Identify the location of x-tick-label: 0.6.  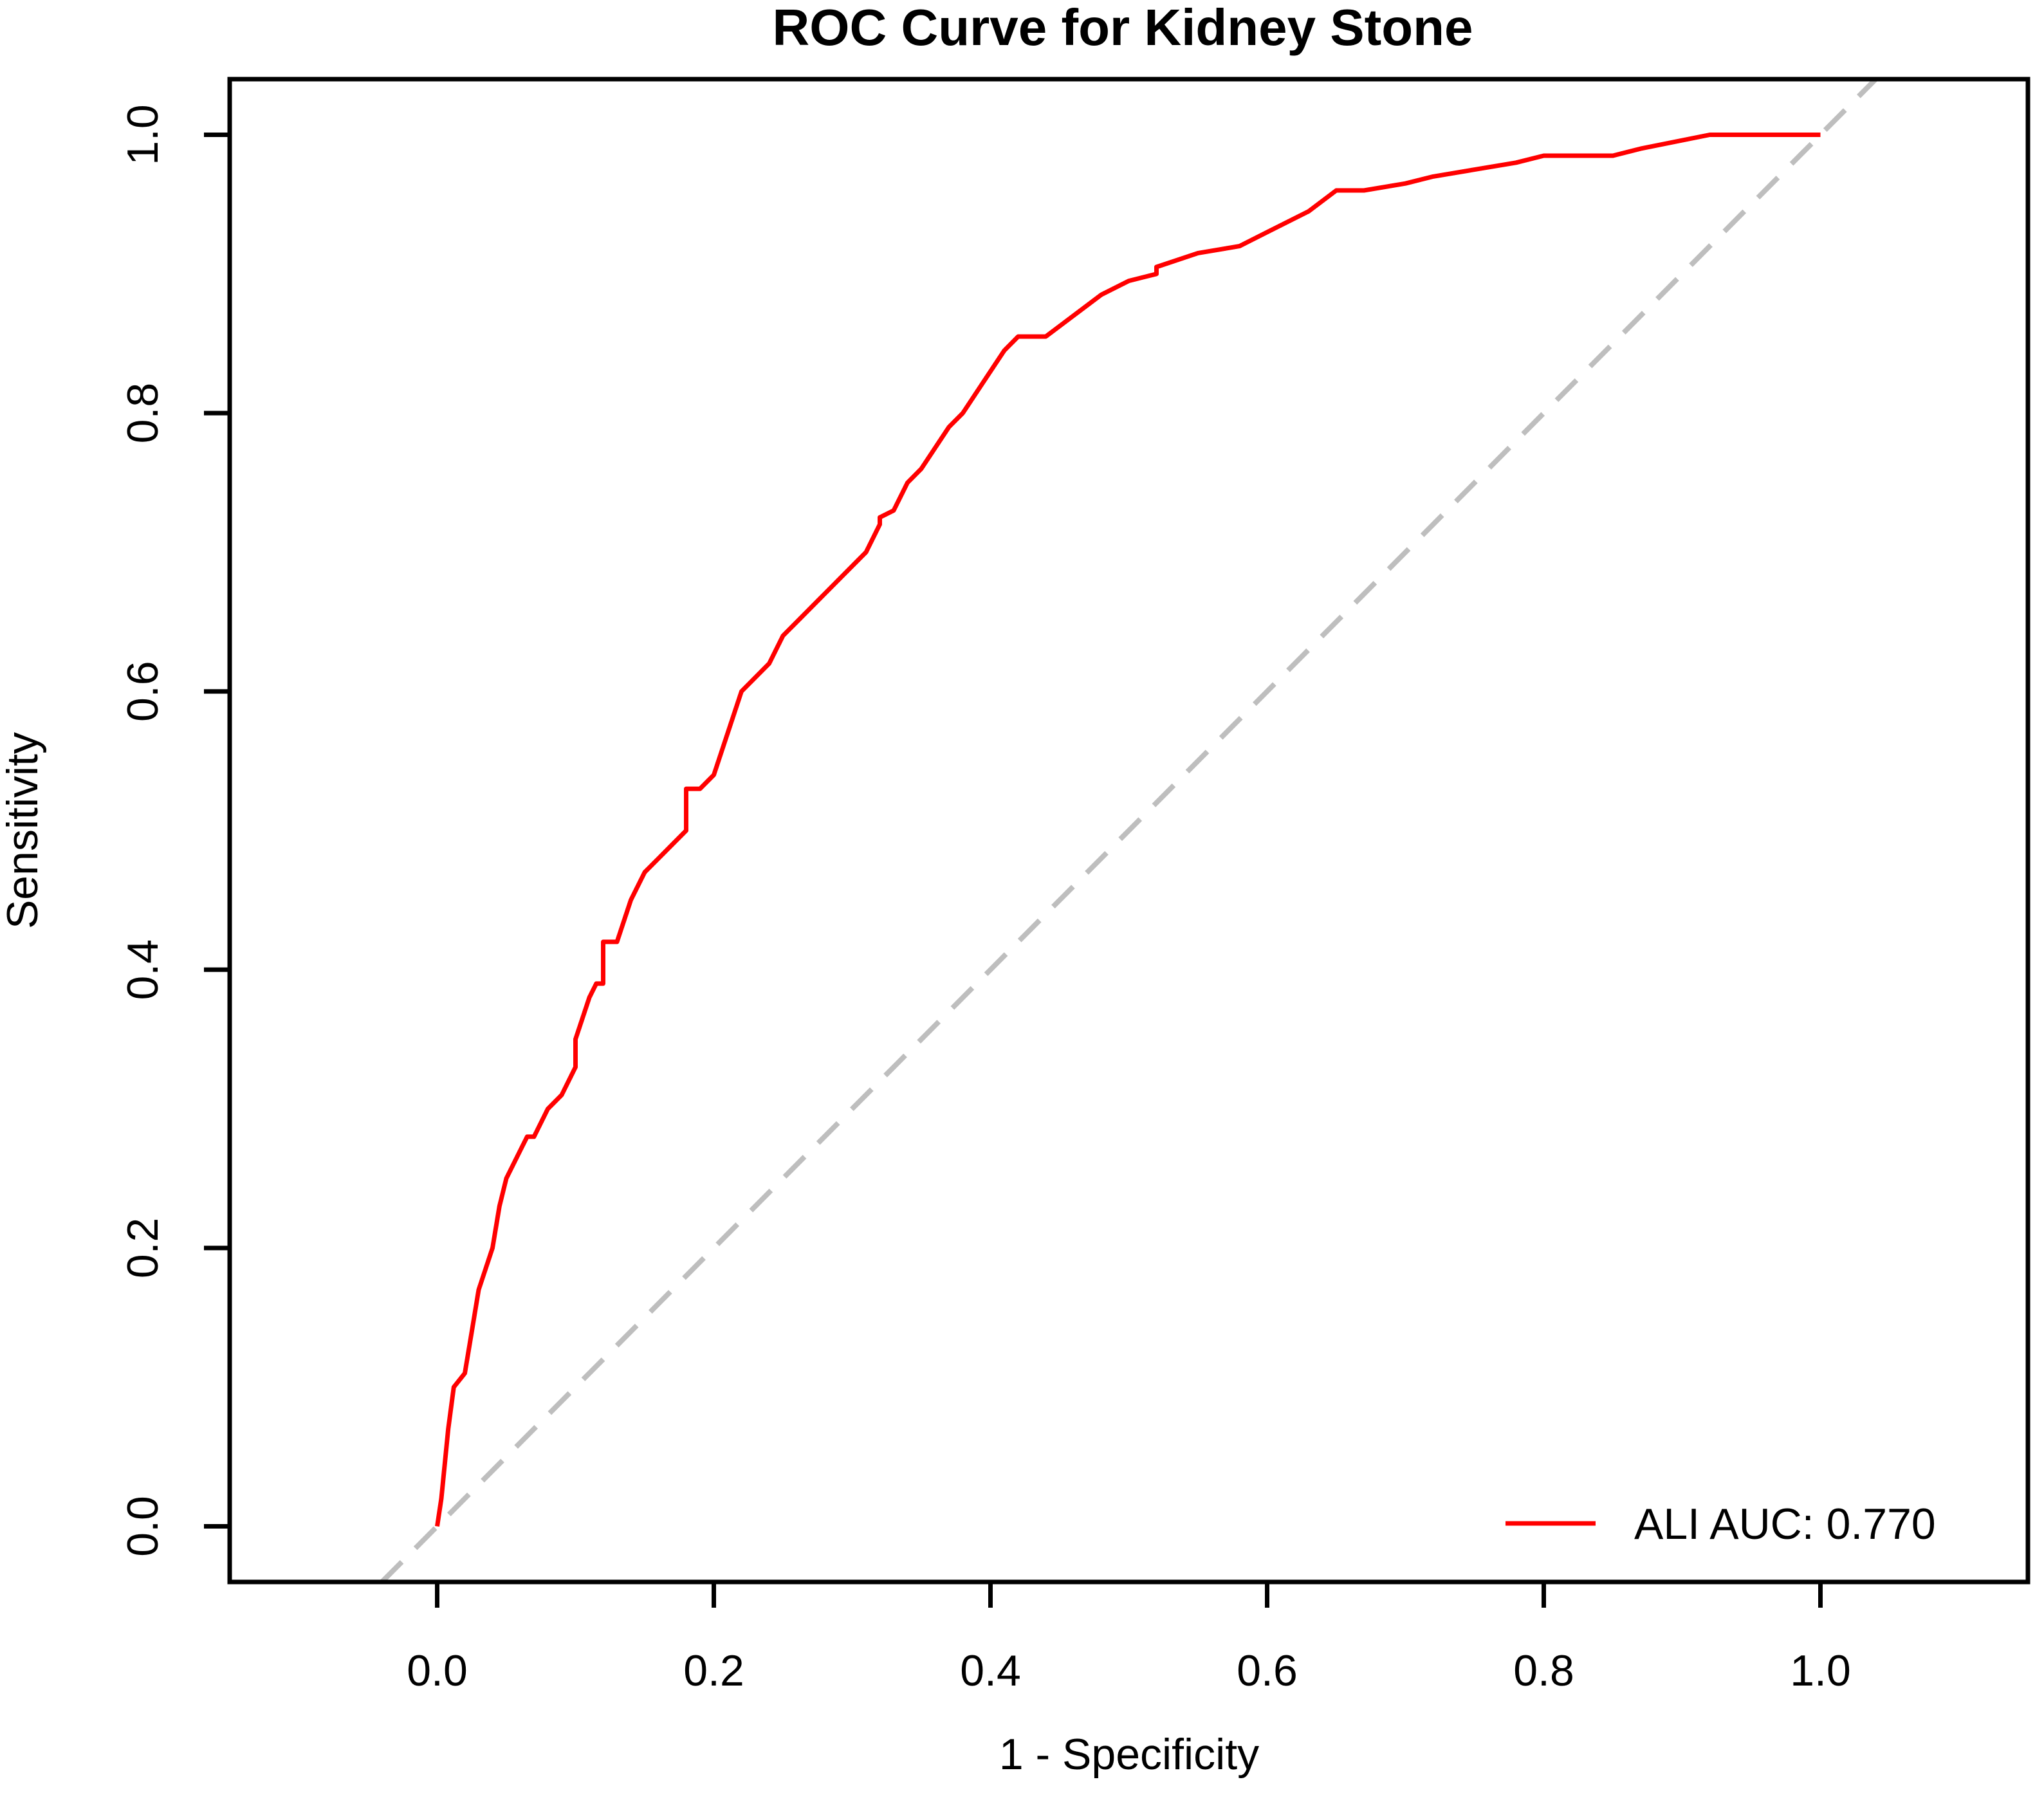
(1268, 1670).